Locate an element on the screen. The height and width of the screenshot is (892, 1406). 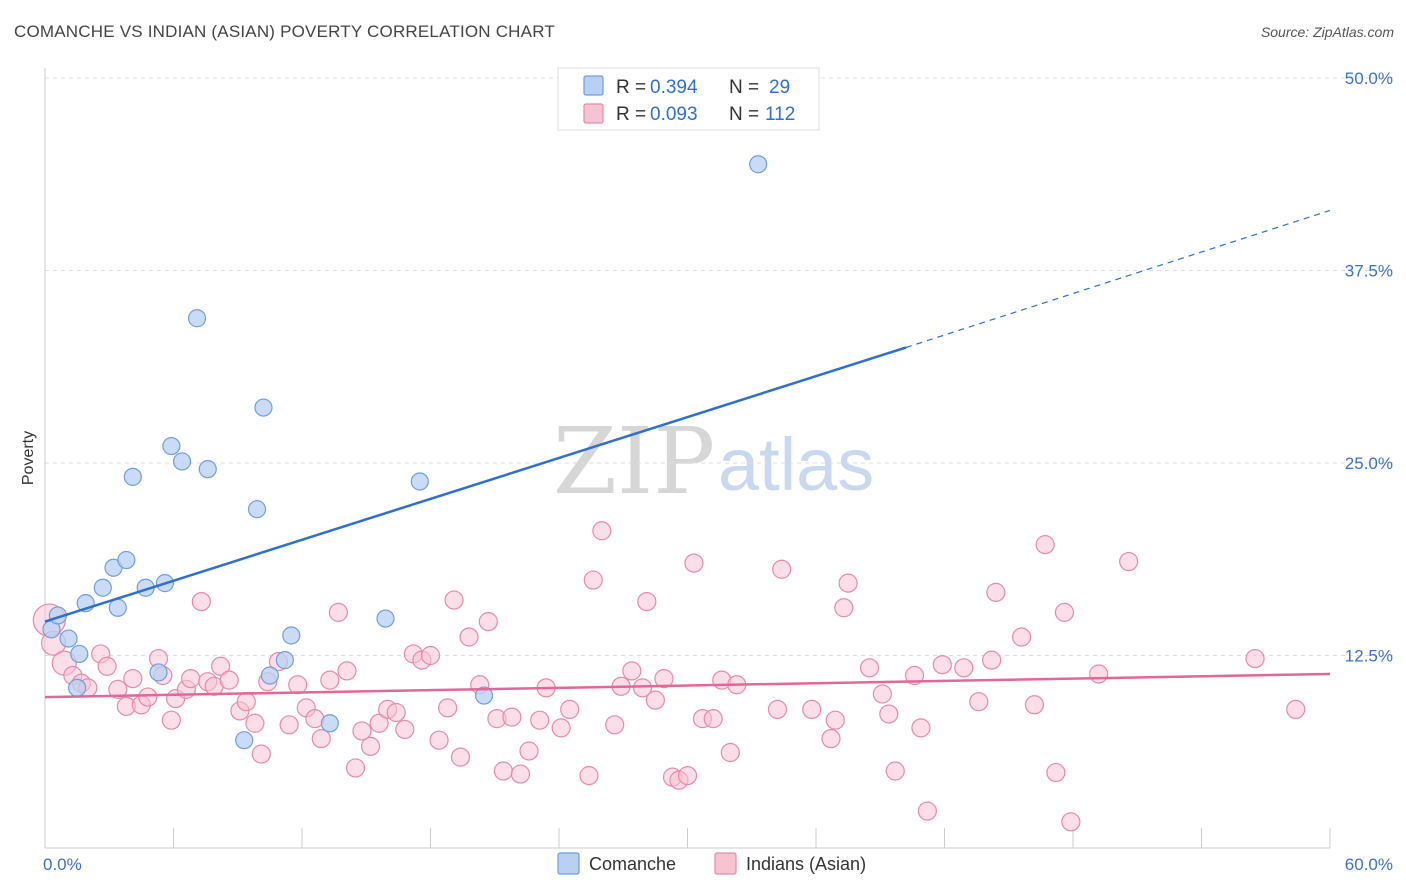
legend-swatch-comanche is located at coordinates (593, 85).